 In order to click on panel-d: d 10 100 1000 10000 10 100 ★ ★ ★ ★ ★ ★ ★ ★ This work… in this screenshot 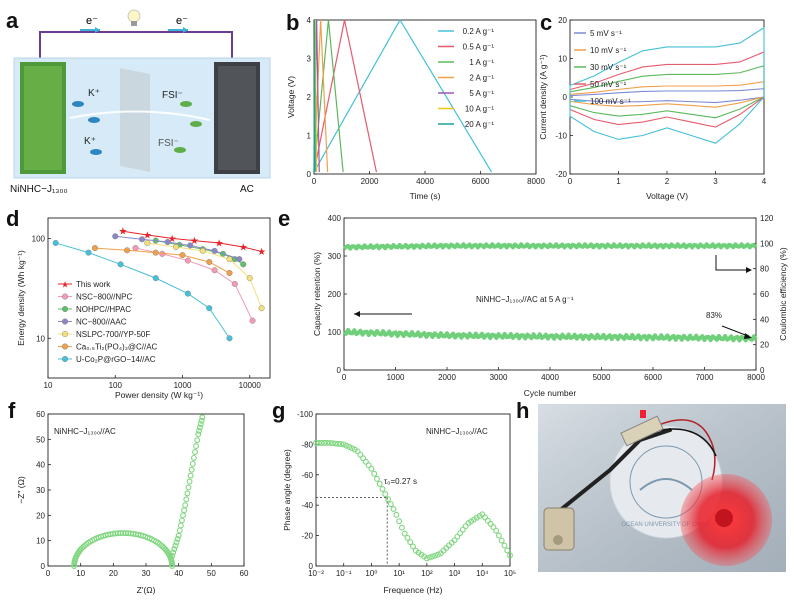, I will do `click(138, 303)`.